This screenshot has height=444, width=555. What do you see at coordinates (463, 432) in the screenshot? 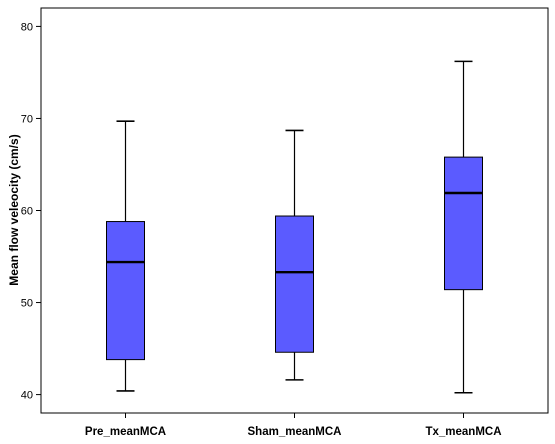
I see `x-category-label: Tx_meanMCA` at bounding box center [463, 432].